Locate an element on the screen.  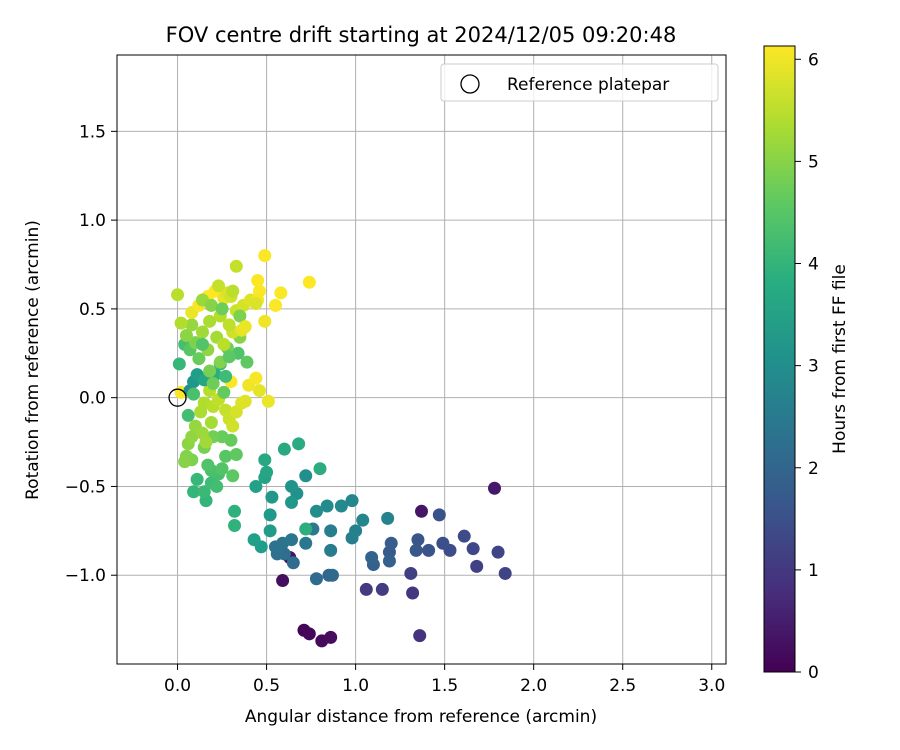
colorbar-tick-label: 1 is located at coordinates (813, 571).